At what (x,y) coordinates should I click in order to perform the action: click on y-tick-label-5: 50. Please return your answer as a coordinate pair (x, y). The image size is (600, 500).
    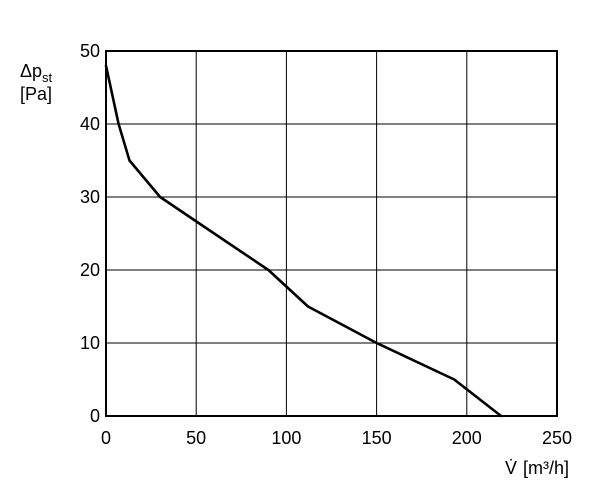
    Looking at the image, I should click on (90, 51).